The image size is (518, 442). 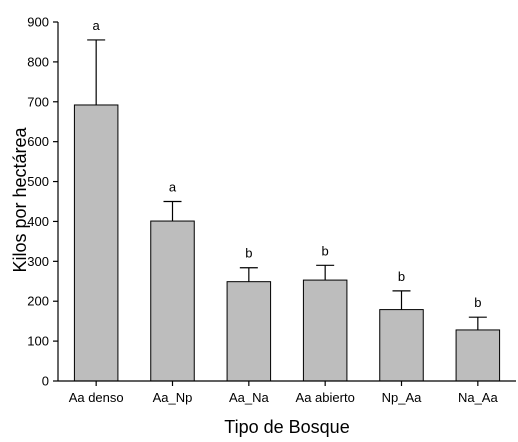 What do you see at coordinates (42, 202) in the screenshot?
I see `y-ticks-layer: 0 100 200 300 400 500 600 700 800 900` at bounding box center [42, 202].